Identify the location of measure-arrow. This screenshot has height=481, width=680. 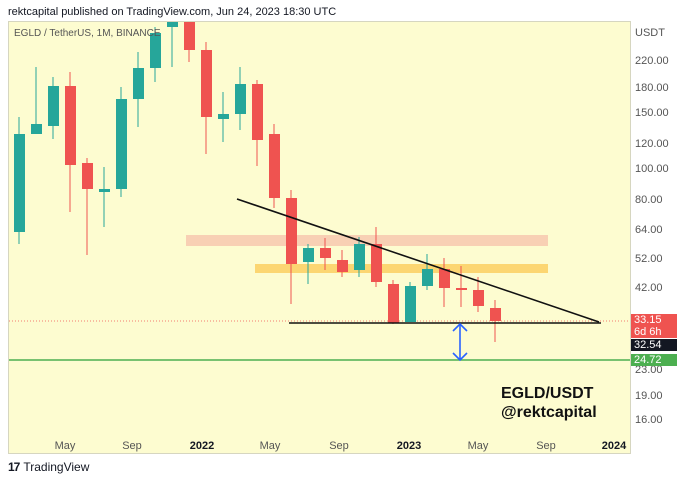
(460, 342).